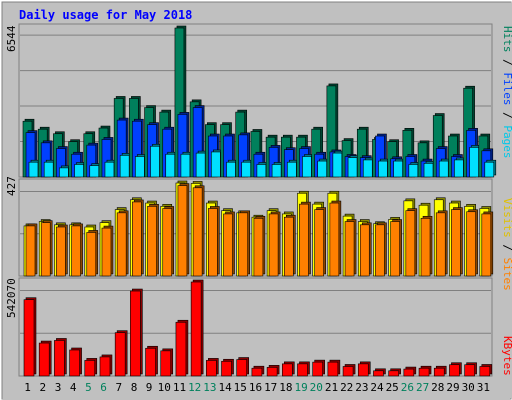 The height and width of the screenshot is (400, 512). I want to click on day-label-17: 17, so click(270, 387).